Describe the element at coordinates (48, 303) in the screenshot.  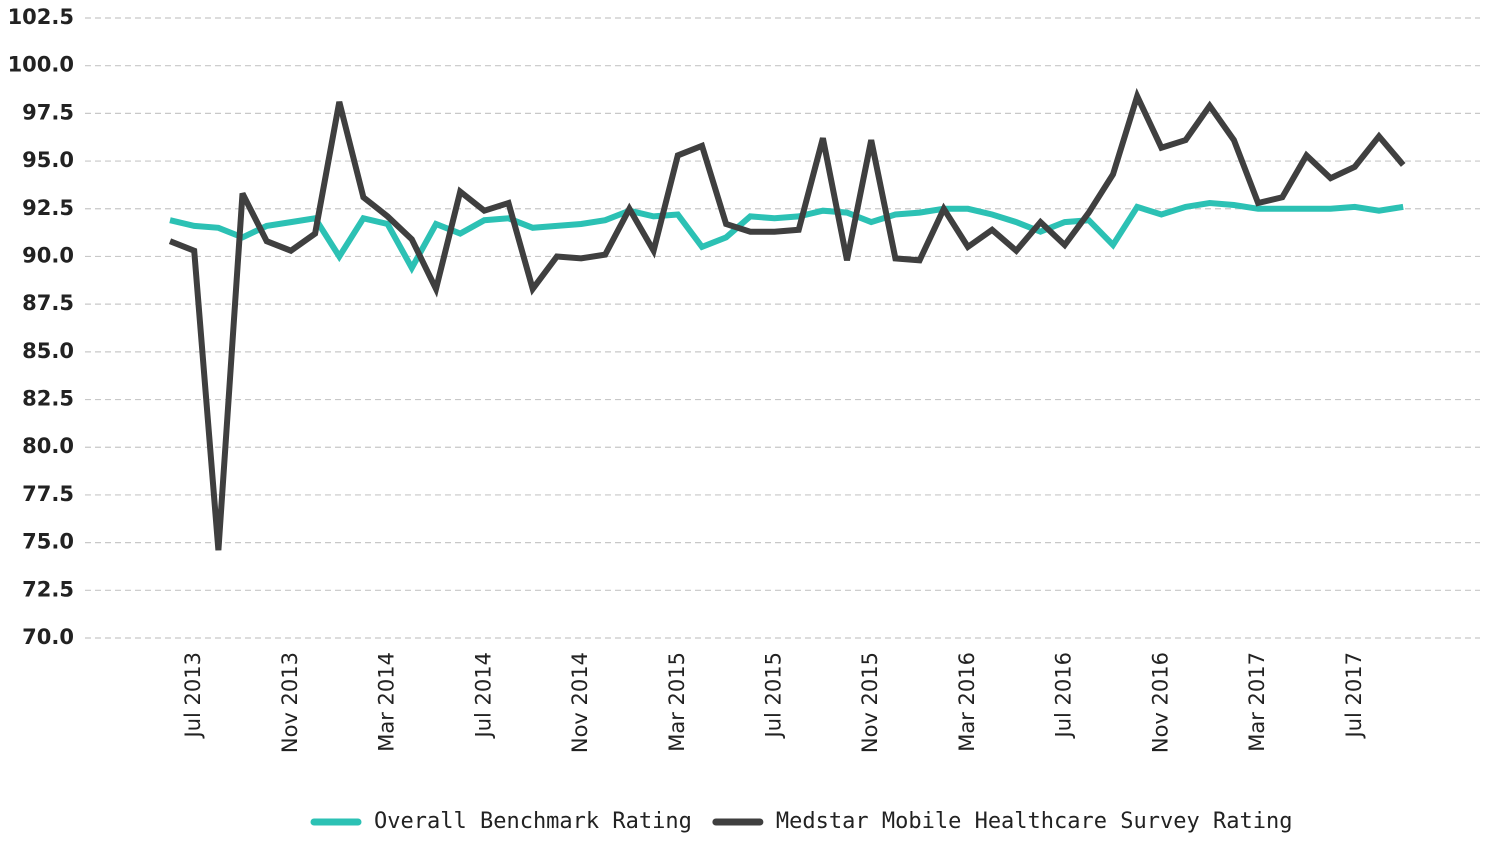
I see `y-tick-label: 87.5` at that location.